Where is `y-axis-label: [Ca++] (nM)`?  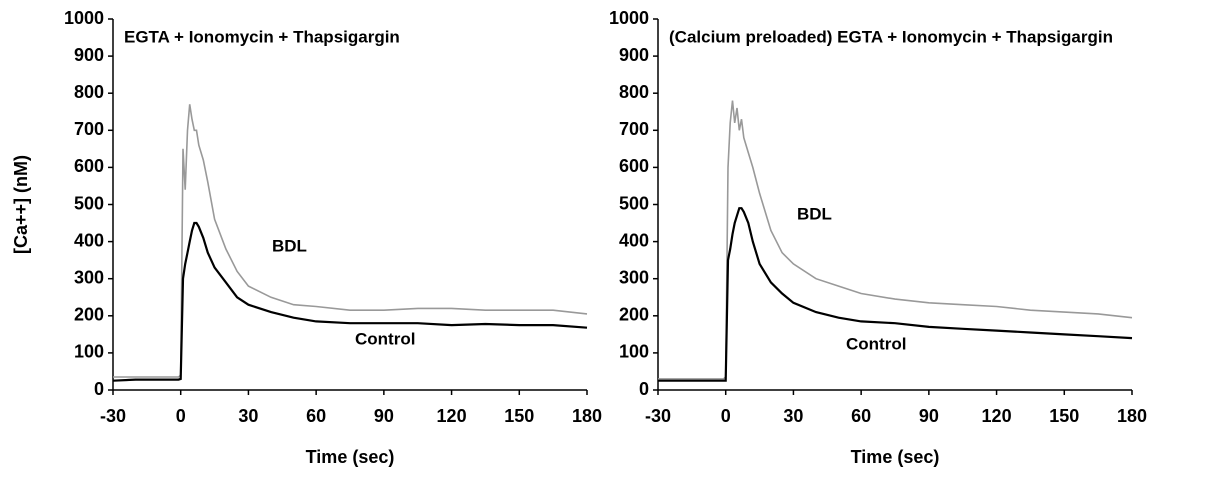
y-axis-label: [Ca++] (nM) is located at coordinates (21, 204).